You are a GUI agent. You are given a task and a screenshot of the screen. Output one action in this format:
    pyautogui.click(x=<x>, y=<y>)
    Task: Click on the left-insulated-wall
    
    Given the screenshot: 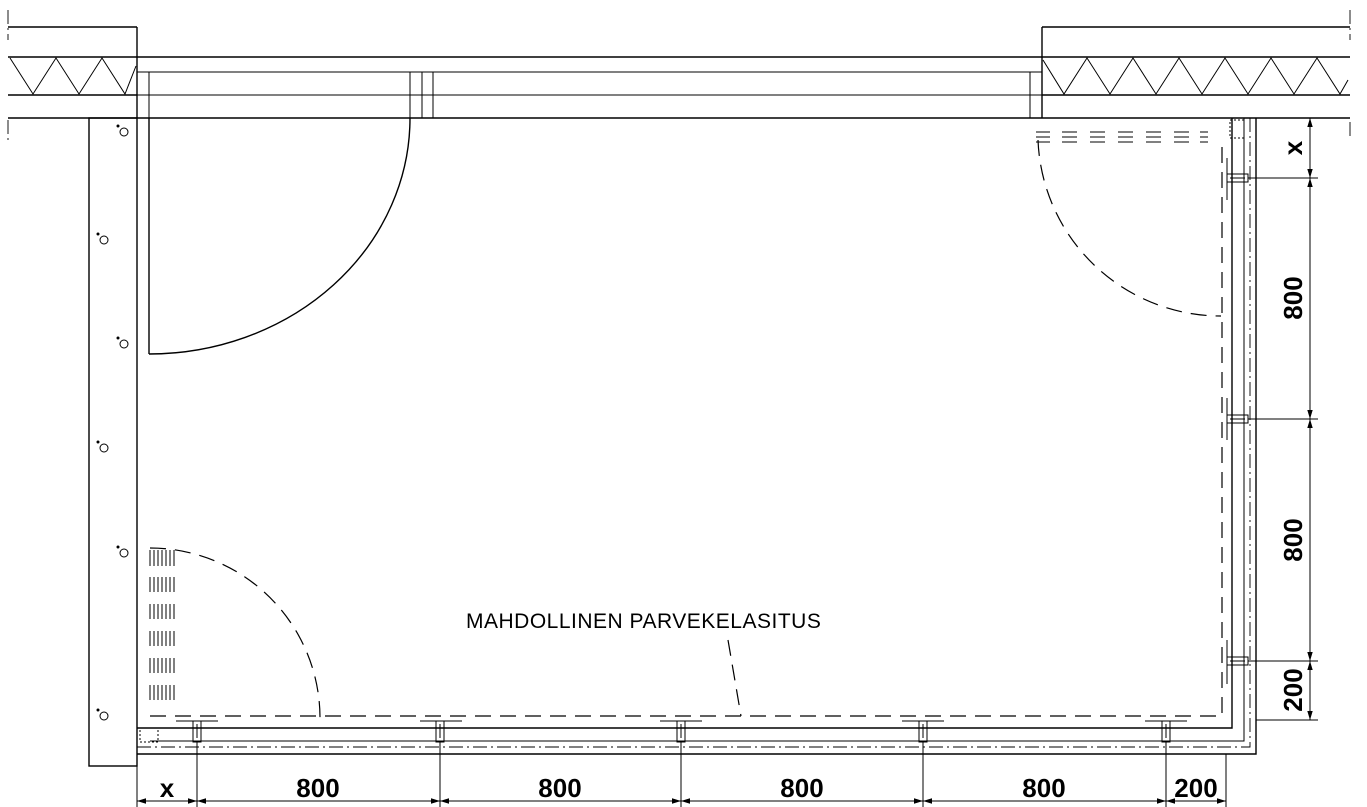 What is the action you would take?
    pyautogui.click(x=73, y=72)
    